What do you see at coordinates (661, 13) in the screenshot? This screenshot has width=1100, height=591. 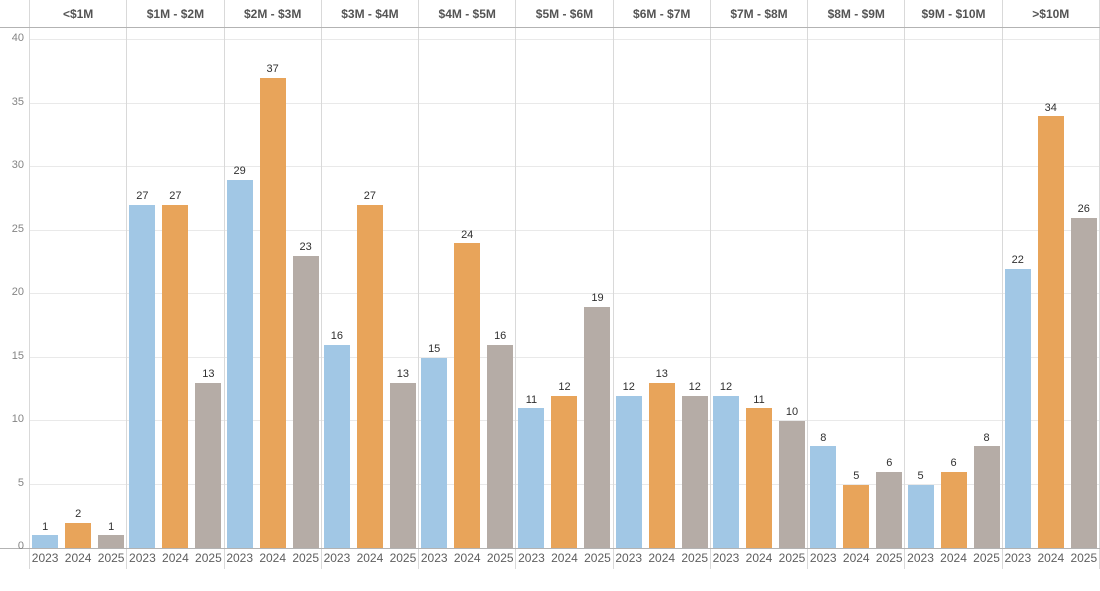 I see `category-header: $6M - $7M` at bounding box center [661, 13].